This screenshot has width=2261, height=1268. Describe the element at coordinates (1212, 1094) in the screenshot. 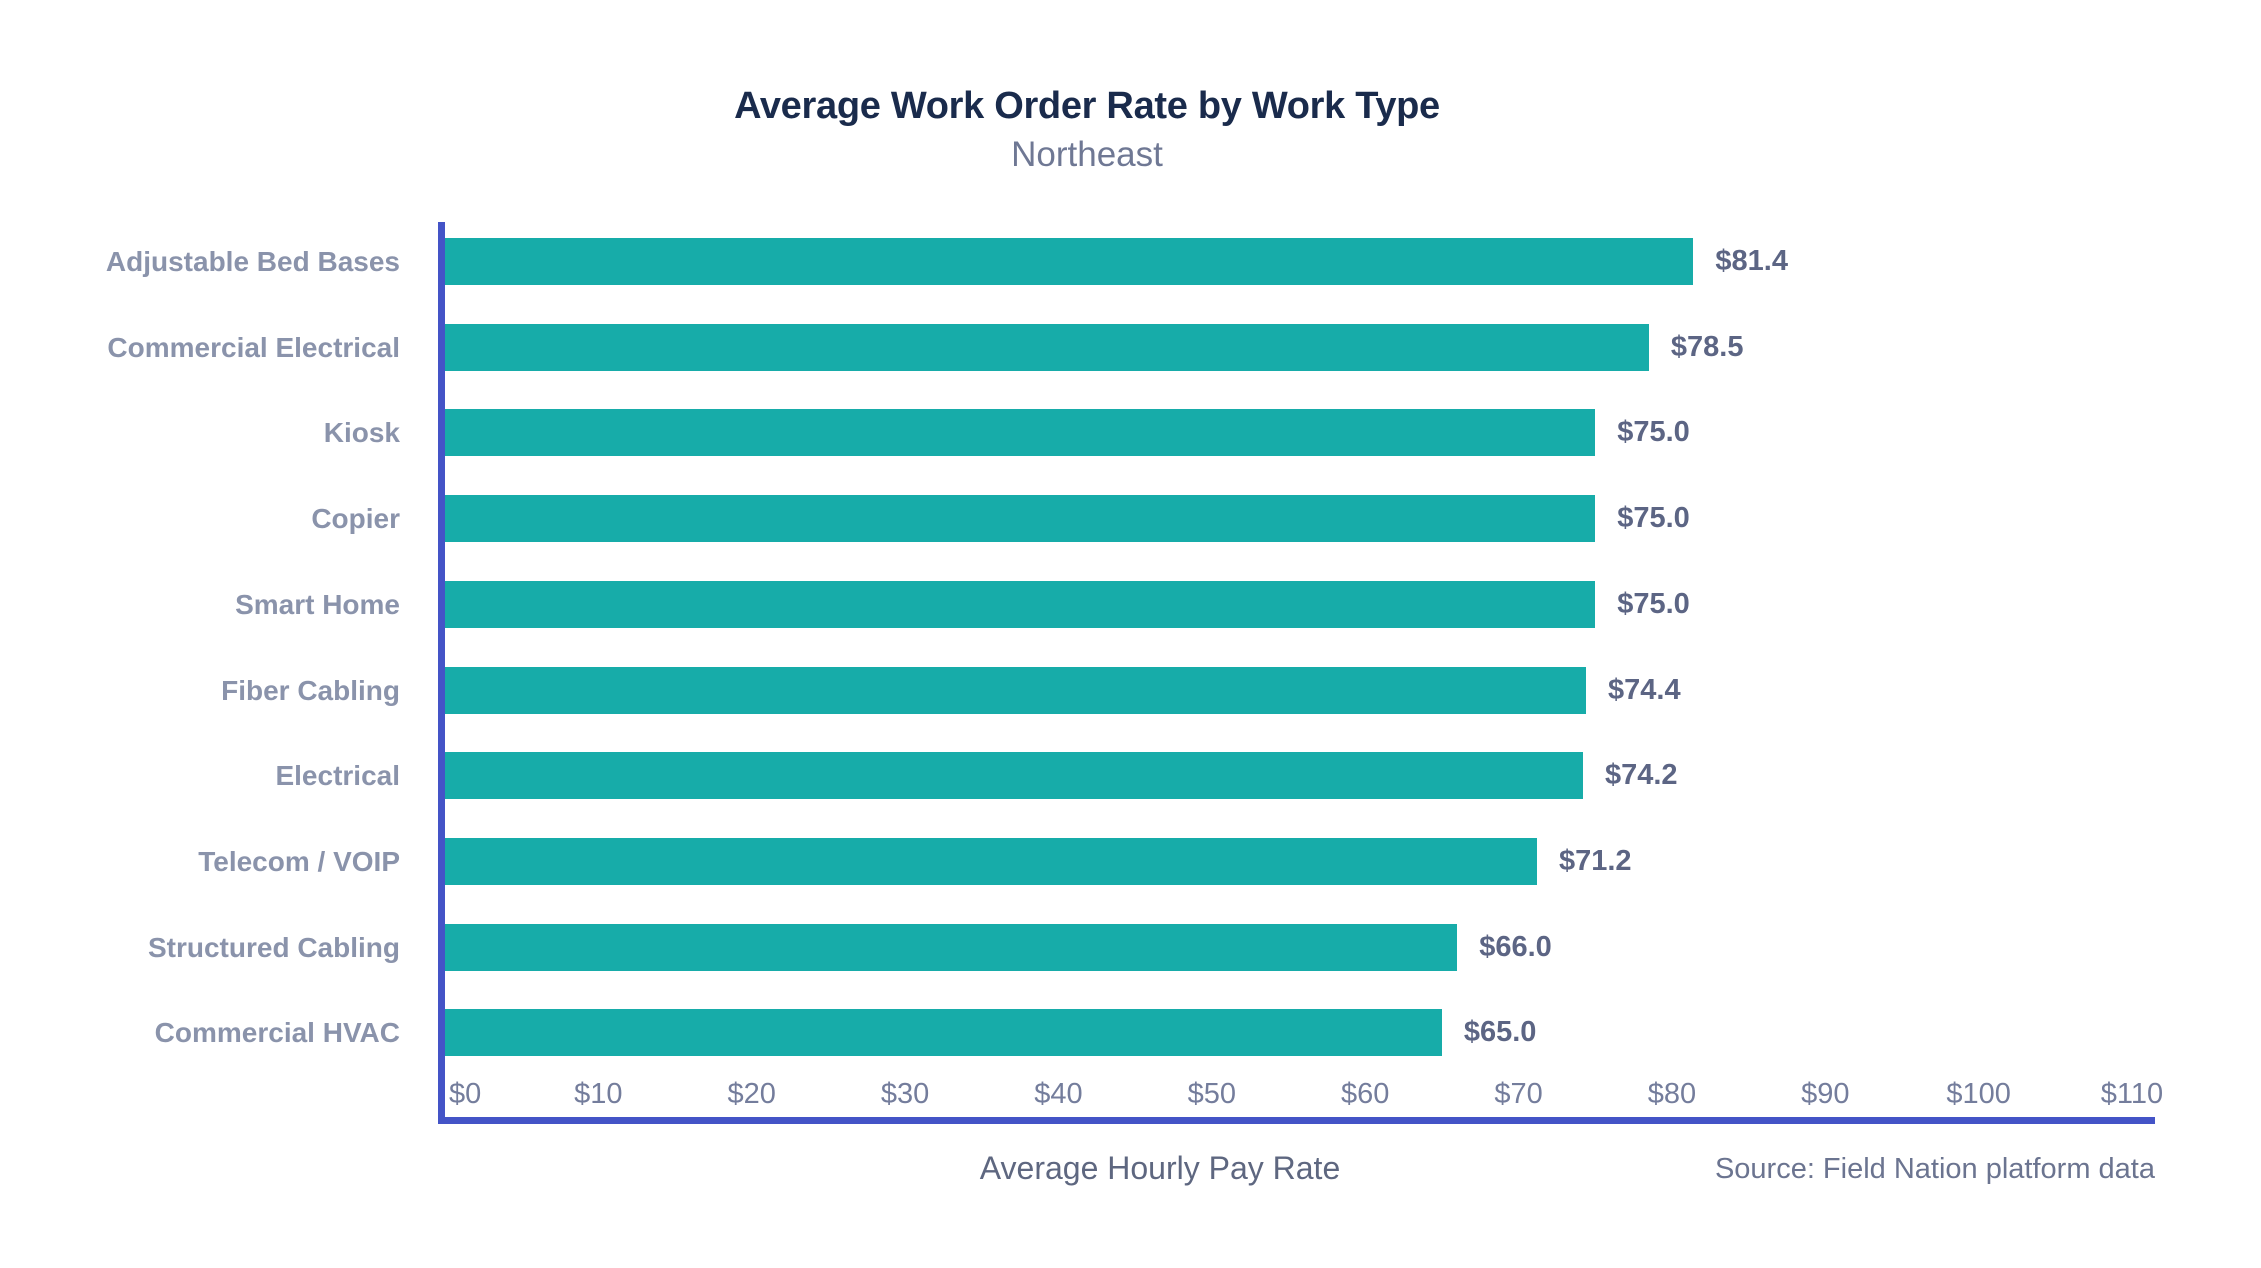

I see `x-tick-label: $50` at that location.